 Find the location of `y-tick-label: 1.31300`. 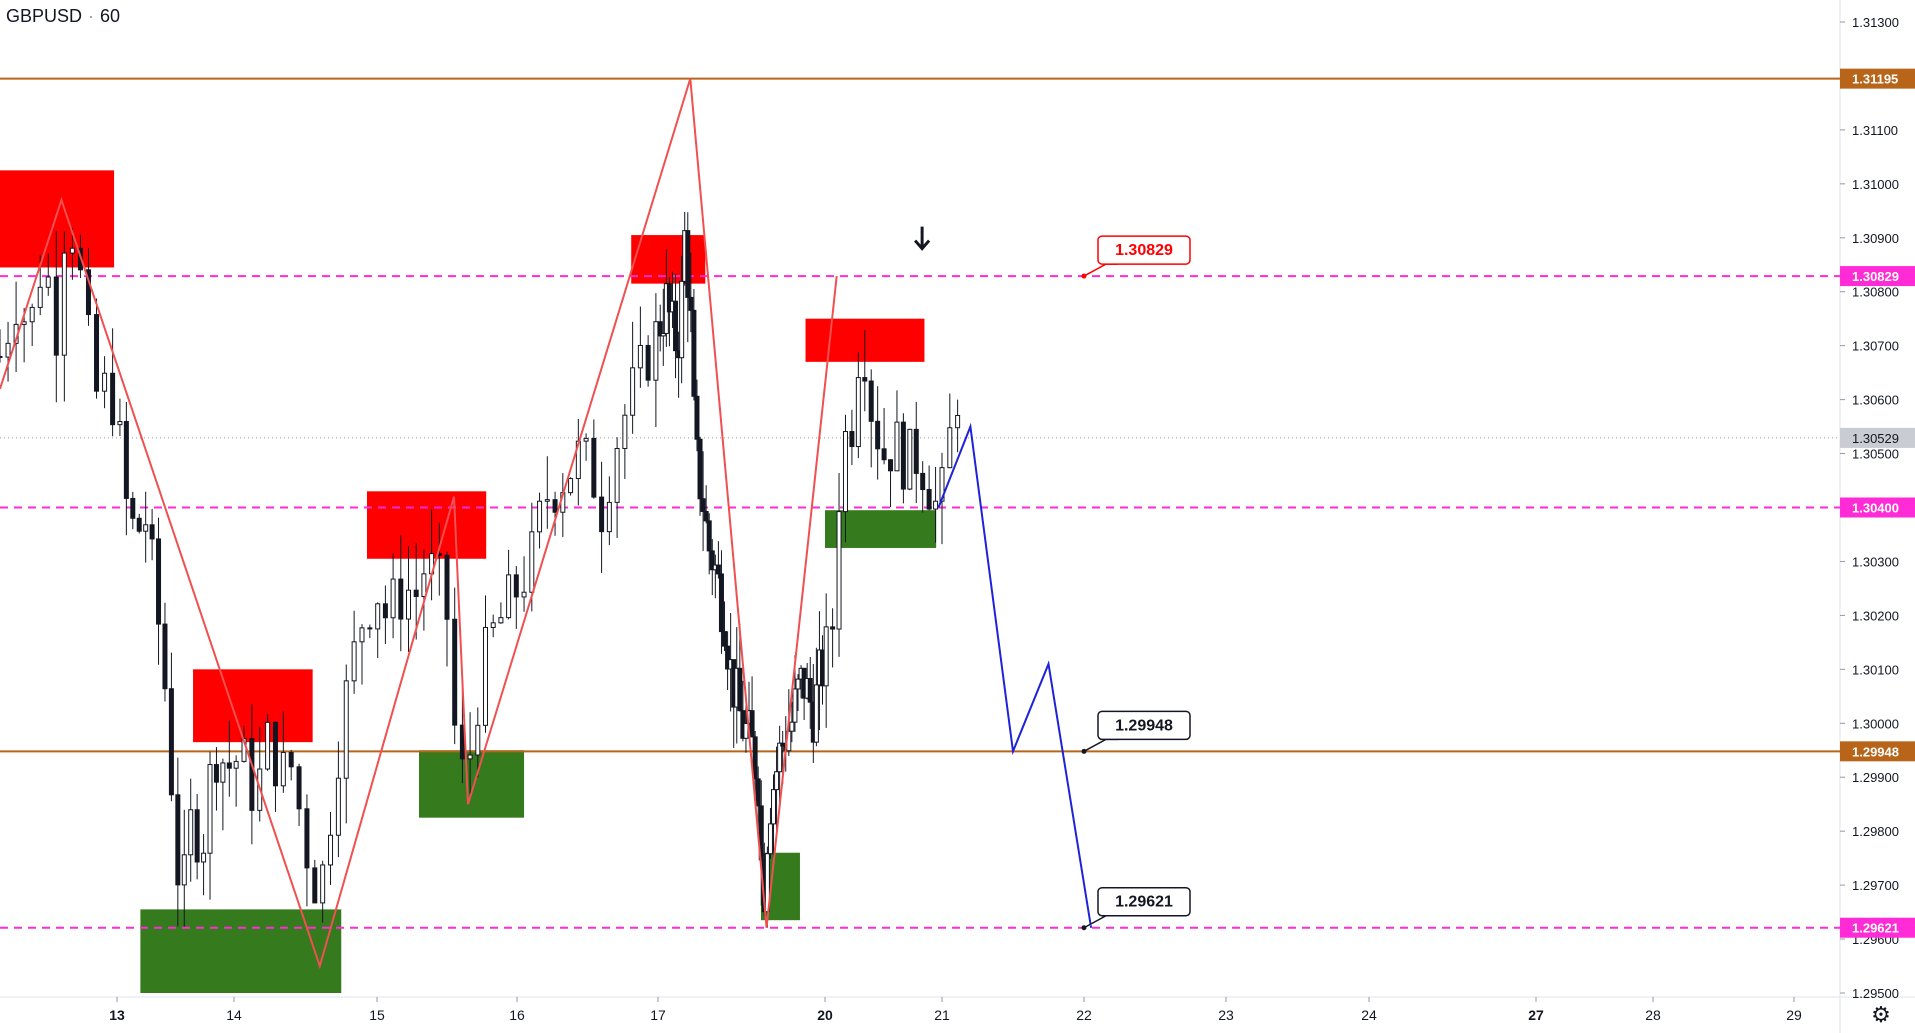

y-tick-label: 1.31300 is located at coordinates (1875, 22).